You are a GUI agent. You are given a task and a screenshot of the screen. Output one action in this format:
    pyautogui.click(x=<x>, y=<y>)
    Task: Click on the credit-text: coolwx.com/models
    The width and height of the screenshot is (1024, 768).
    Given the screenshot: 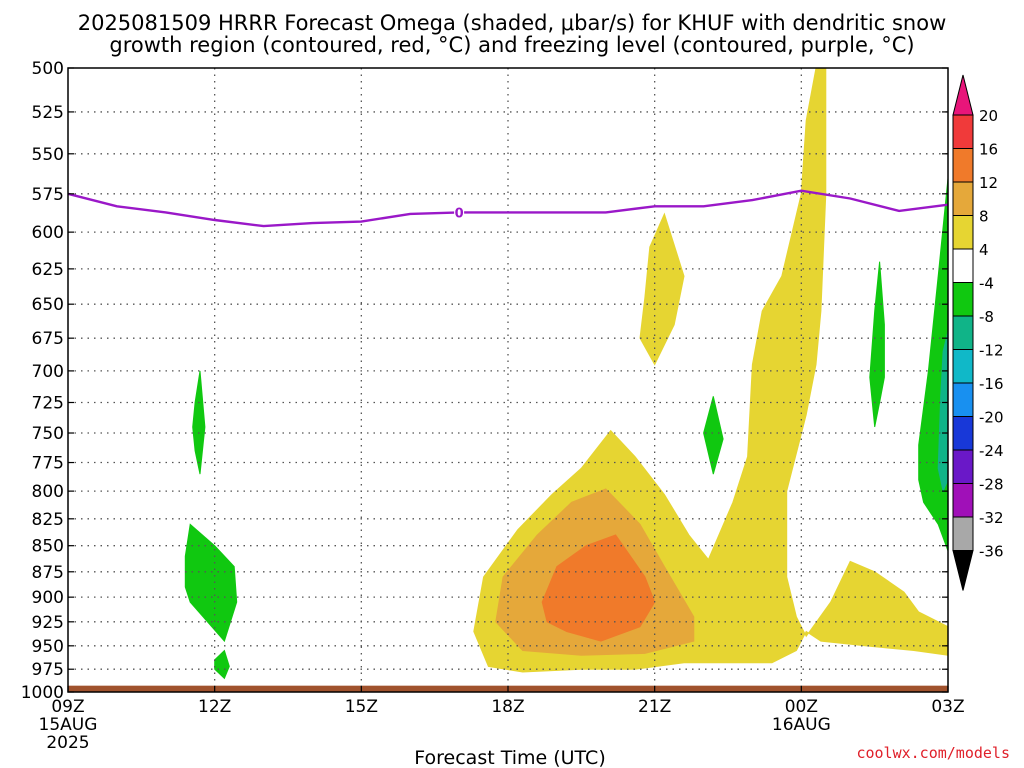 What is the action you would take?
    pyautogui.click(x=933, y=753)
    